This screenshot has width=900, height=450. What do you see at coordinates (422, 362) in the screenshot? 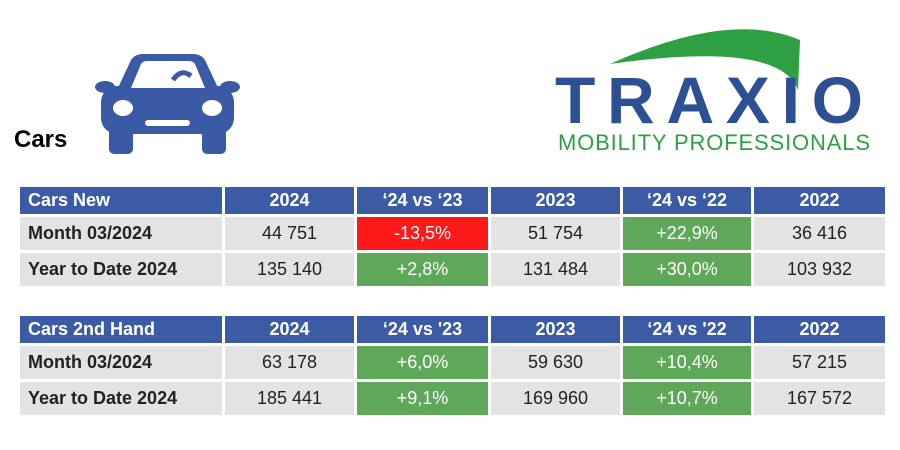
I see `cell: +6,0%` at bounding box center [422, 362].